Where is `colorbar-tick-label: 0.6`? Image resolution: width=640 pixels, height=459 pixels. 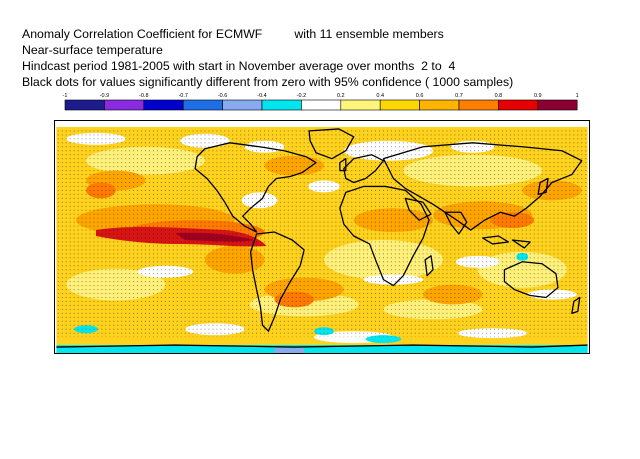 colorbar-tick-label: 0.6 is located at coordinates (420, 96).